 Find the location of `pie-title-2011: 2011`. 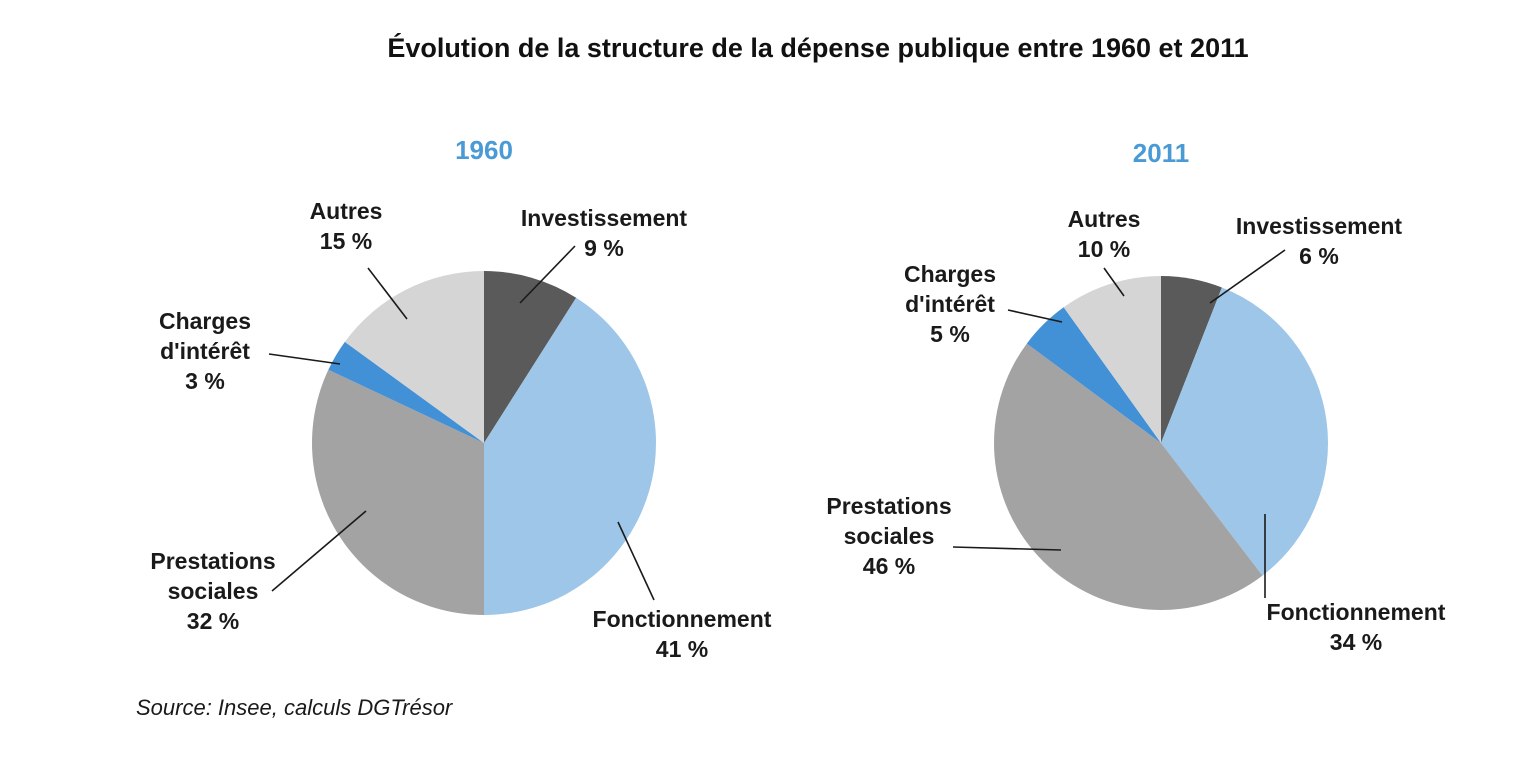

pie-title-2011: 2011 is located at coordinates (1161, 153).